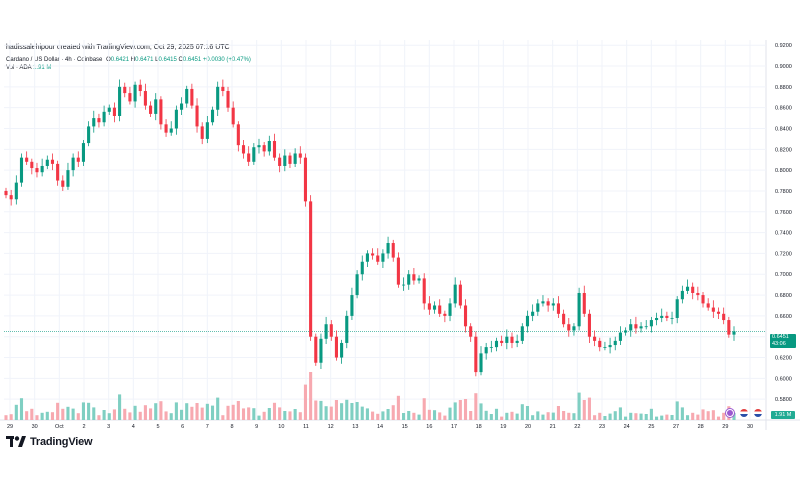  I want to click on tradingview-logo-text: TradingView, so click(61, 442).